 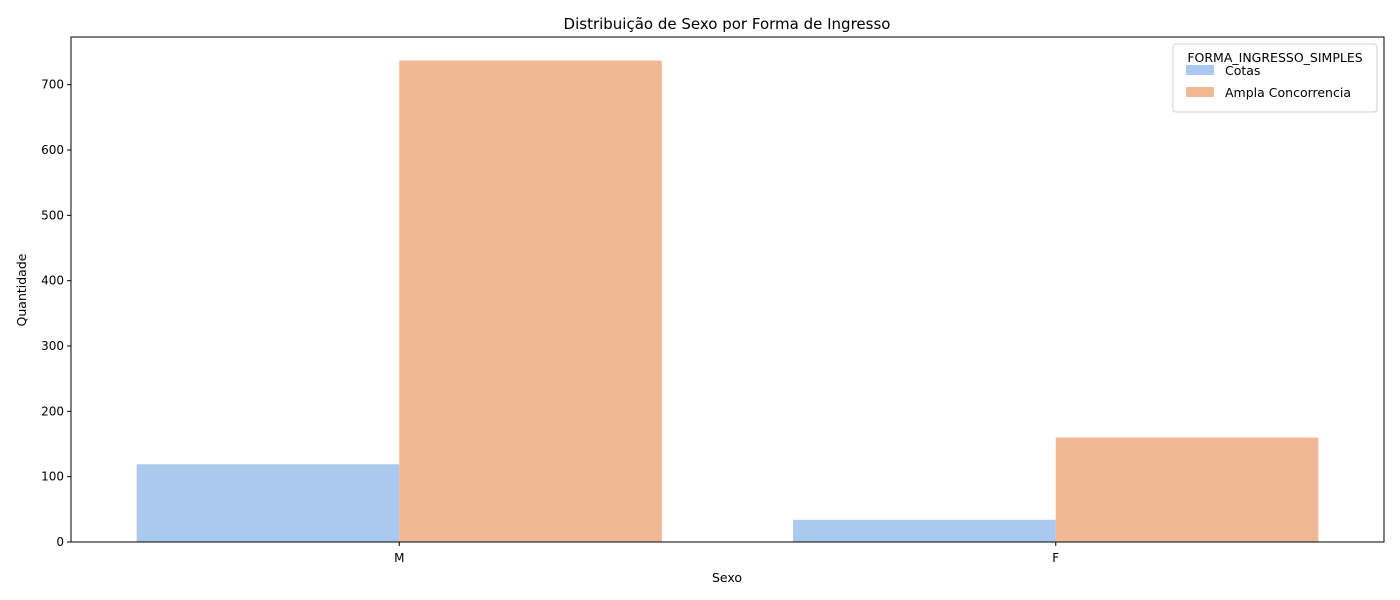 What do you see at coordinates (1274, 57) in the screenshot?
I see `legend-title: FORMA_INGRESSO_SIMPLES` at bounding box center [1274, 57].